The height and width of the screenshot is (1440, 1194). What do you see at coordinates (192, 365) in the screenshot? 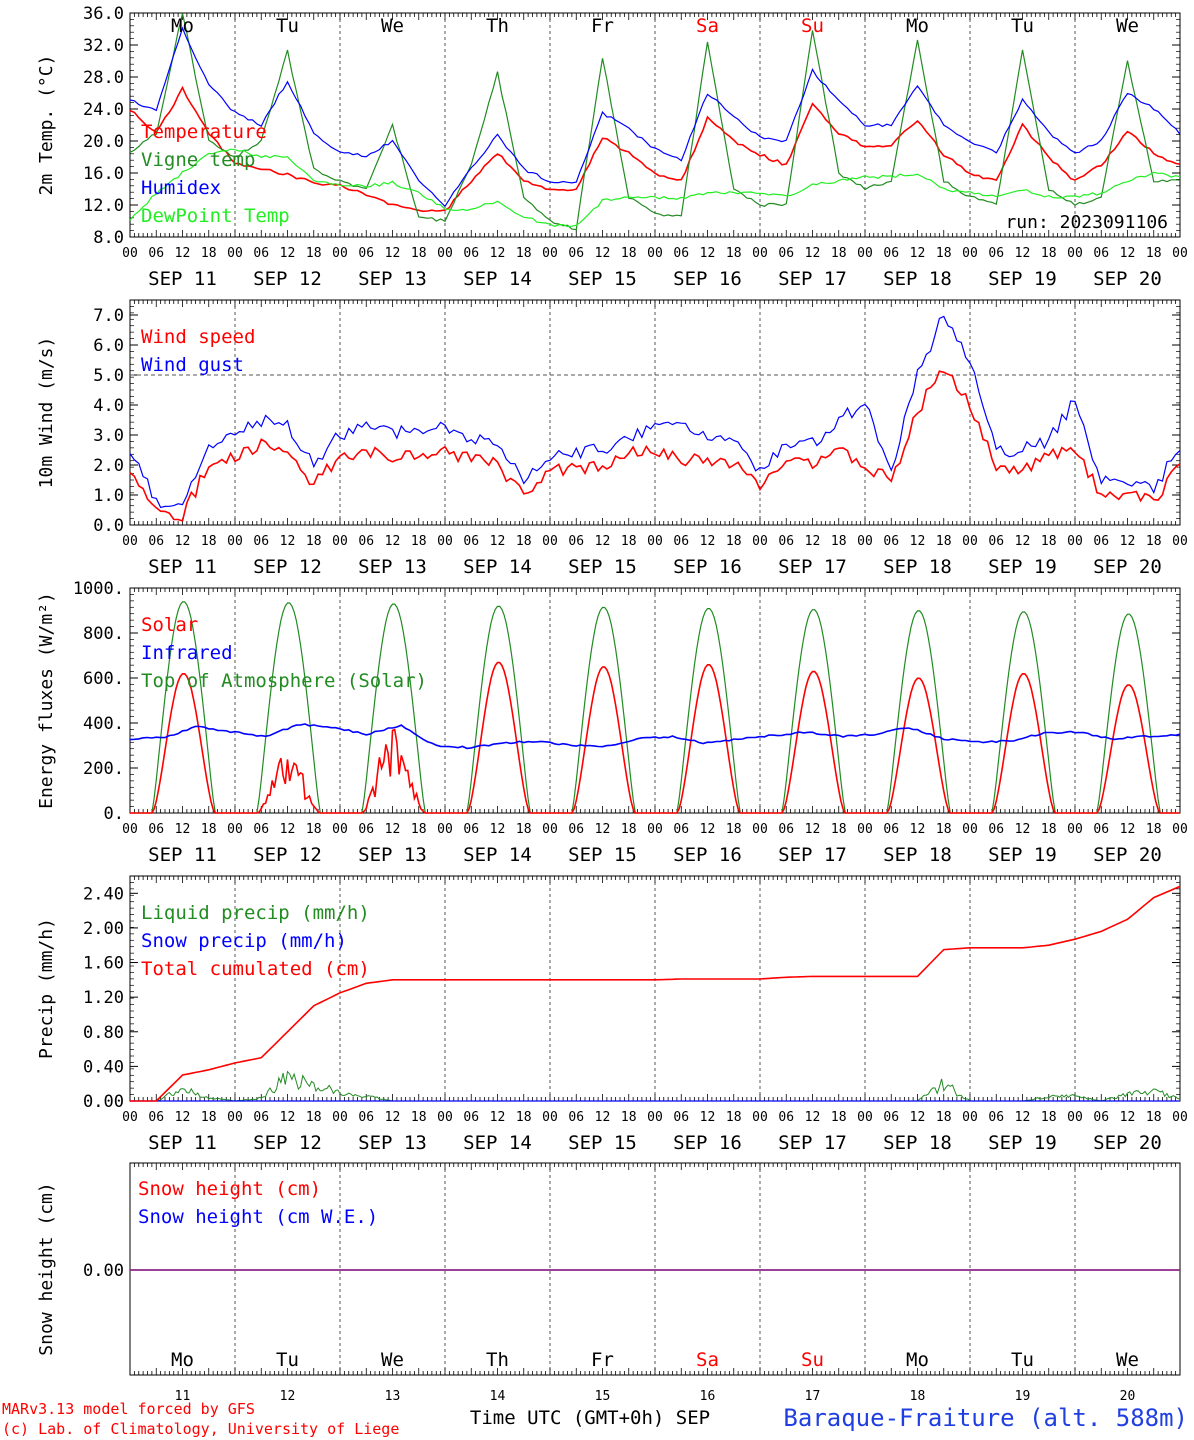
I see `legend-entry: Wind gust` at bounding box center [192, 365].